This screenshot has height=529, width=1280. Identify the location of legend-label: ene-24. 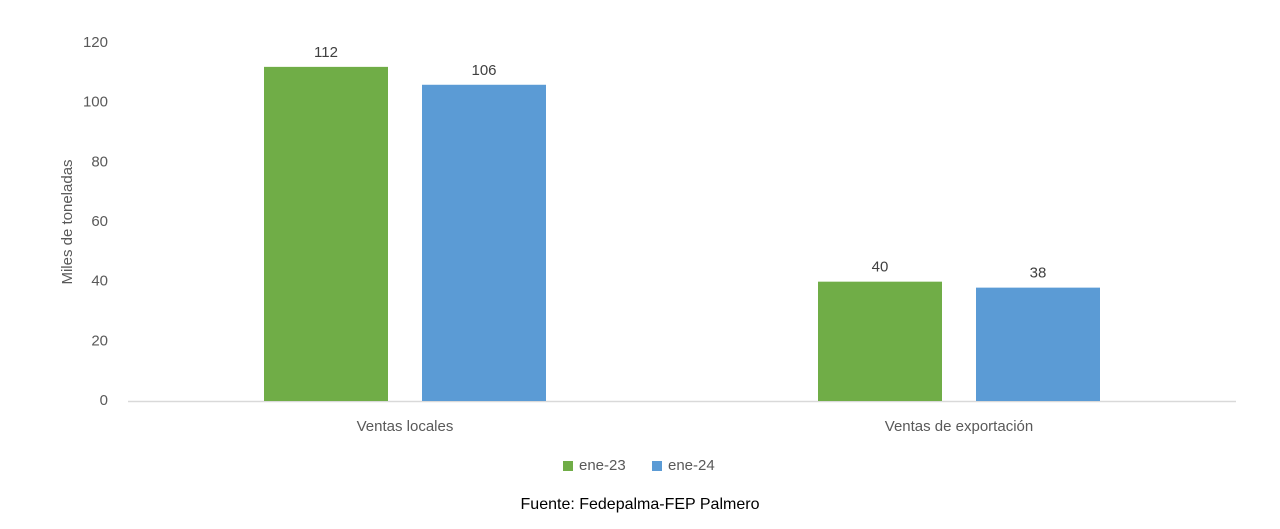
(691, 465).